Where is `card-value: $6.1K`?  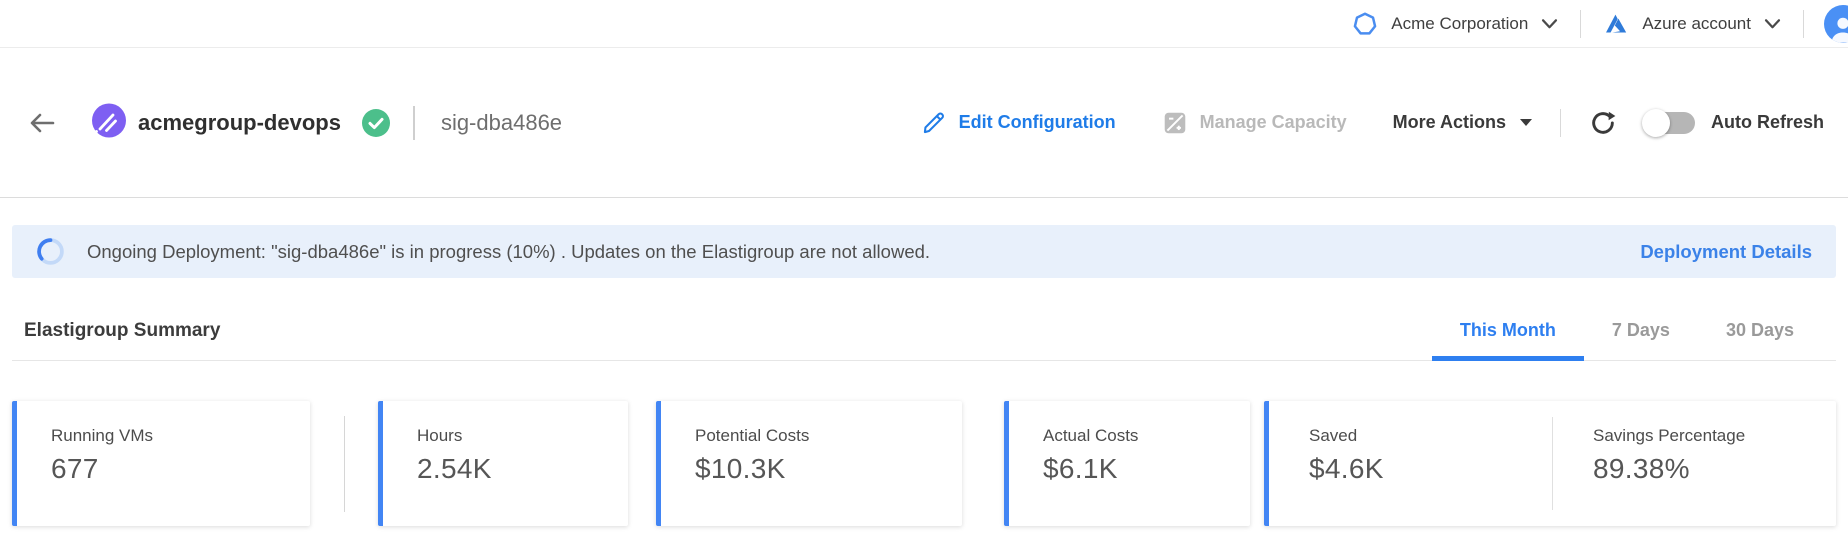
card-value: $6.1K is located at coordinates (1080, 468).